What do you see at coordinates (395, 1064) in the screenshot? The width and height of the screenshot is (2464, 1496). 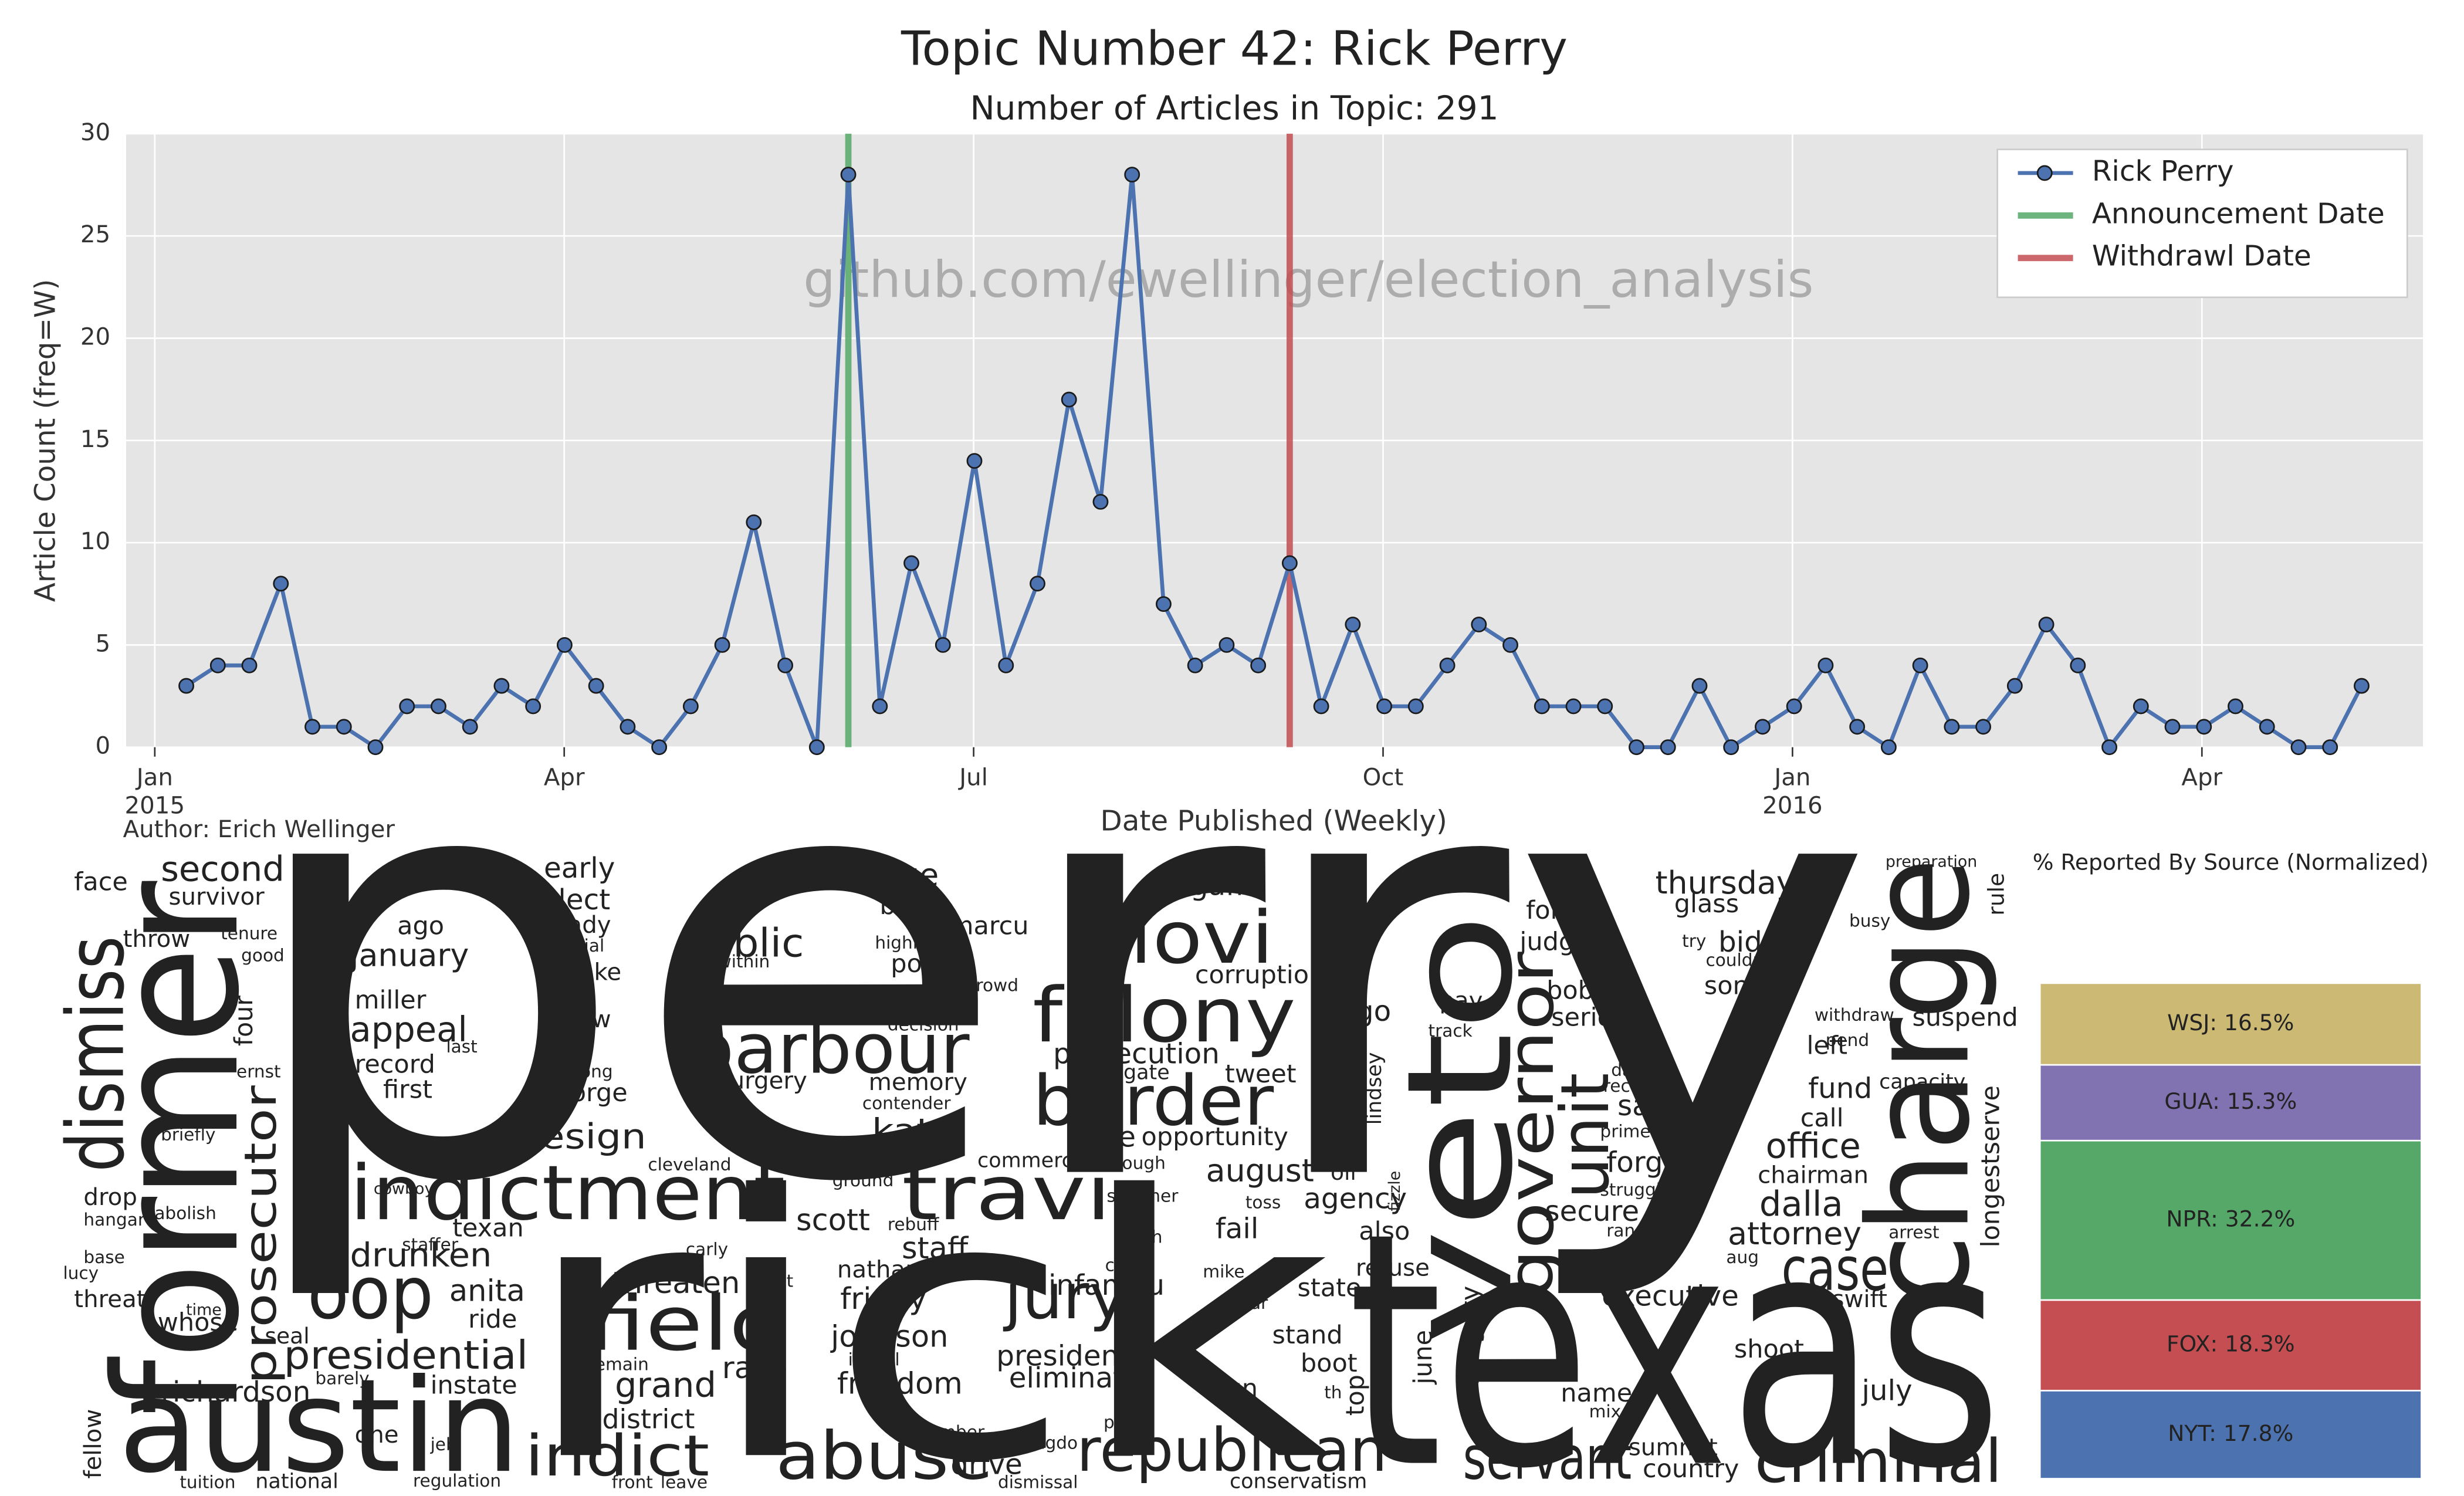 I see `cloud-word: record` at bounding box center [395, 1064].